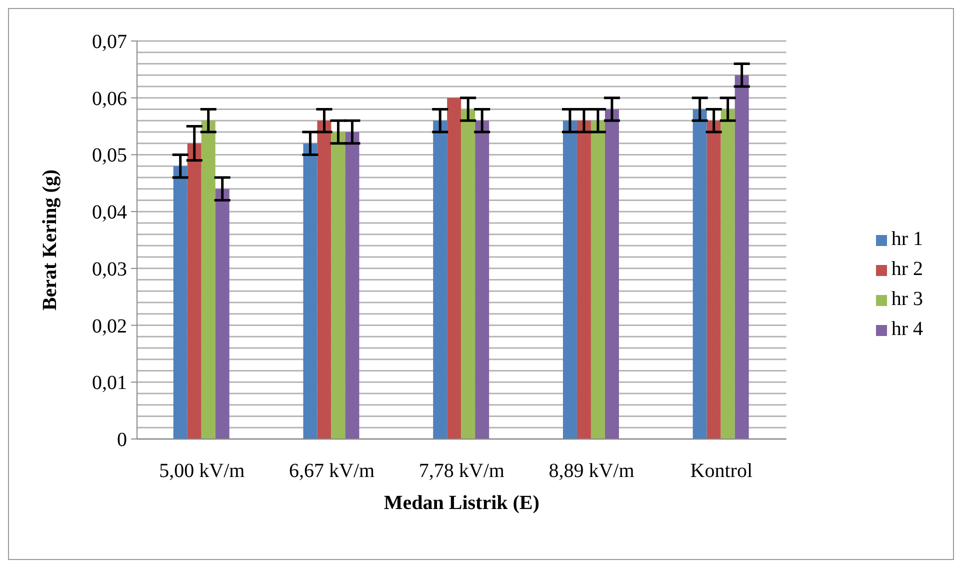  What do you see at coordinates (332, 471) in the screenshot?
I see `x-tick-label: 6,67 kV/m` at bounding box center [332, 471].